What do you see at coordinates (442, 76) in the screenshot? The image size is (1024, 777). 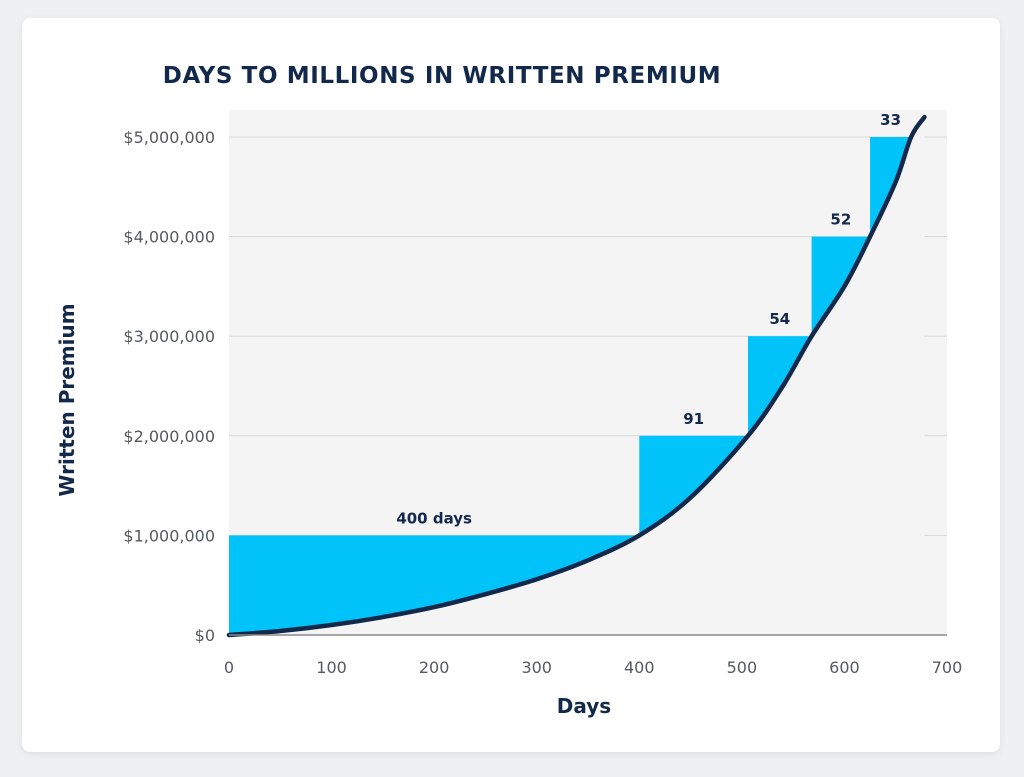 I see `chart-title: DAYS TO MILLIONS IN WRITTEN PREMIUM` at bounding box center [442, 76].